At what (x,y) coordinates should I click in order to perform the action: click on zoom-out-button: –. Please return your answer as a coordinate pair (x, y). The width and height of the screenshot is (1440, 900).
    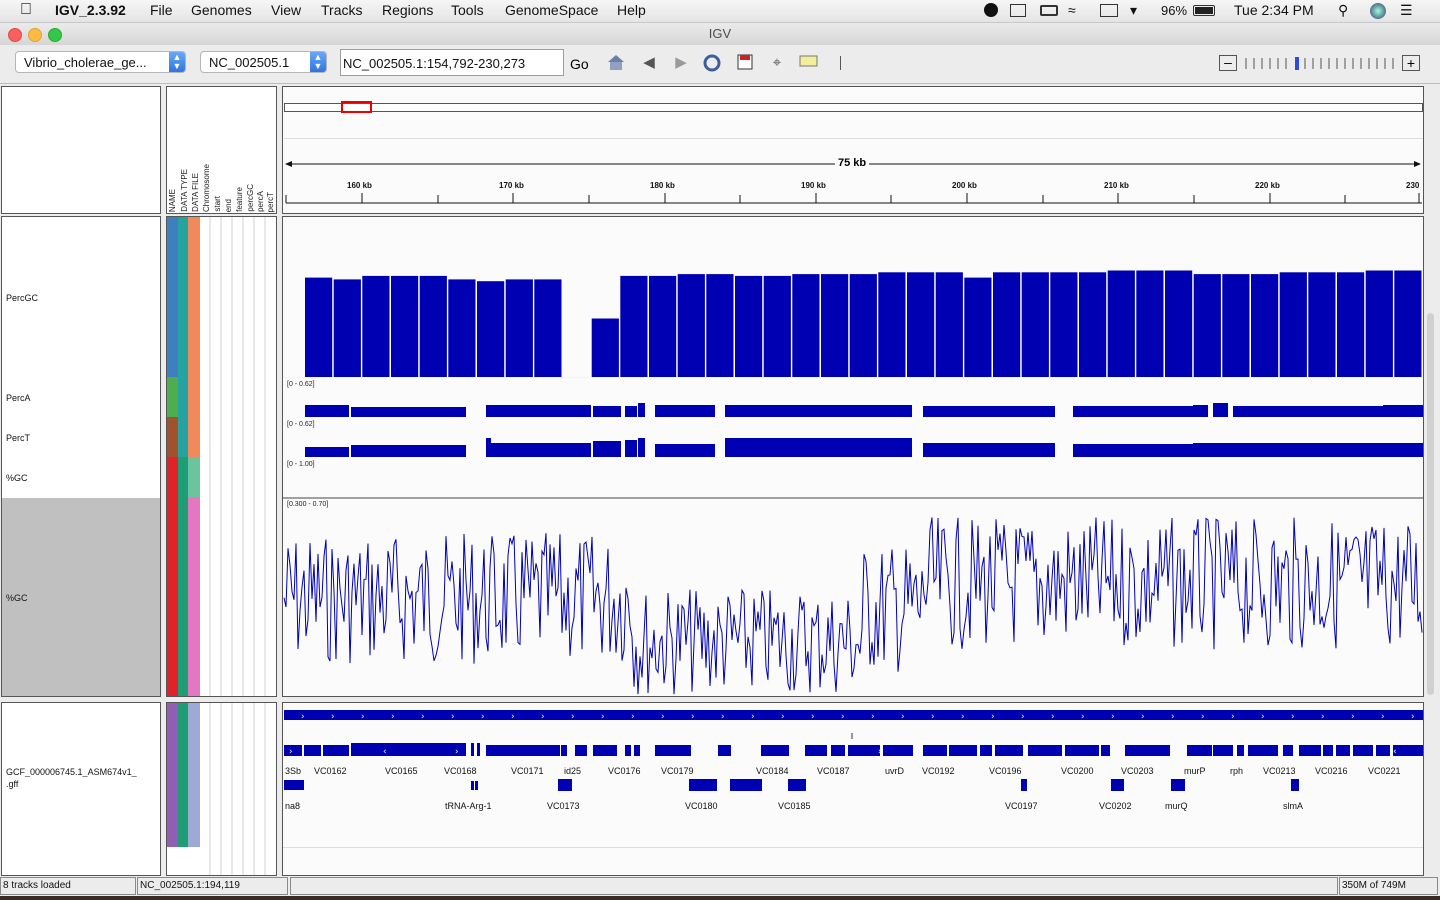
    Looking at the image, I should click on (1228, 63).